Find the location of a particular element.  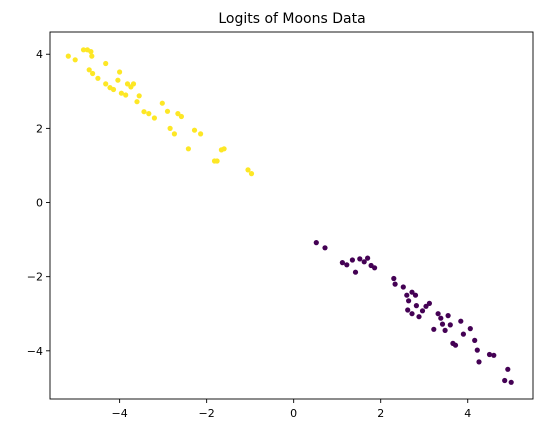

chart-title: Logits of Moons Data is located at coordinates (291, 19).